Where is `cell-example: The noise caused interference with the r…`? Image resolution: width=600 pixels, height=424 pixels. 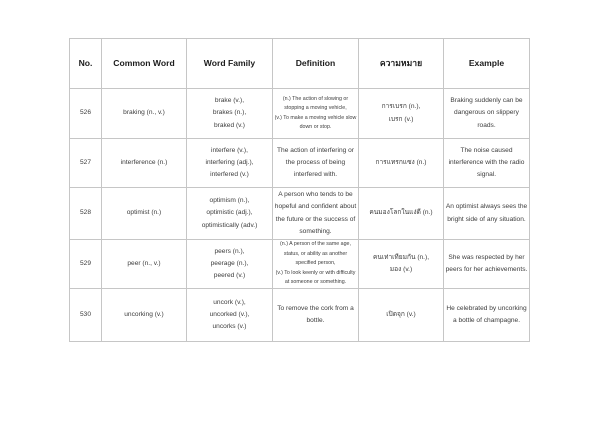 cell-example: The noise caused interference with the r… is located at coordinates (486, 163).